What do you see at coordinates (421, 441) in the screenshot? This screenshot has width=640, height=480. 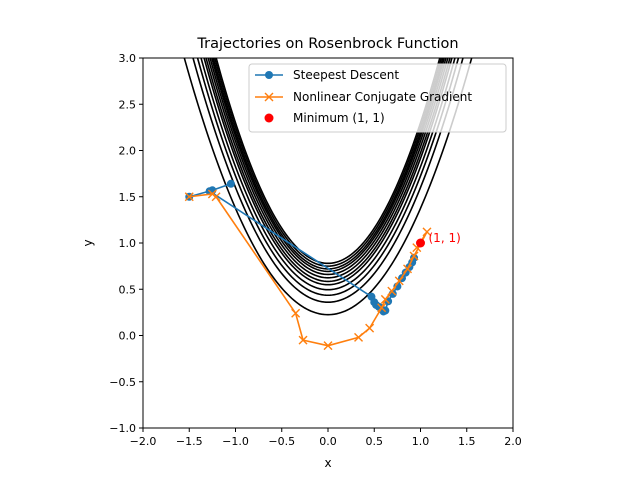 I see `x-tick-label: 1.0` at bounding box center [421, 441].